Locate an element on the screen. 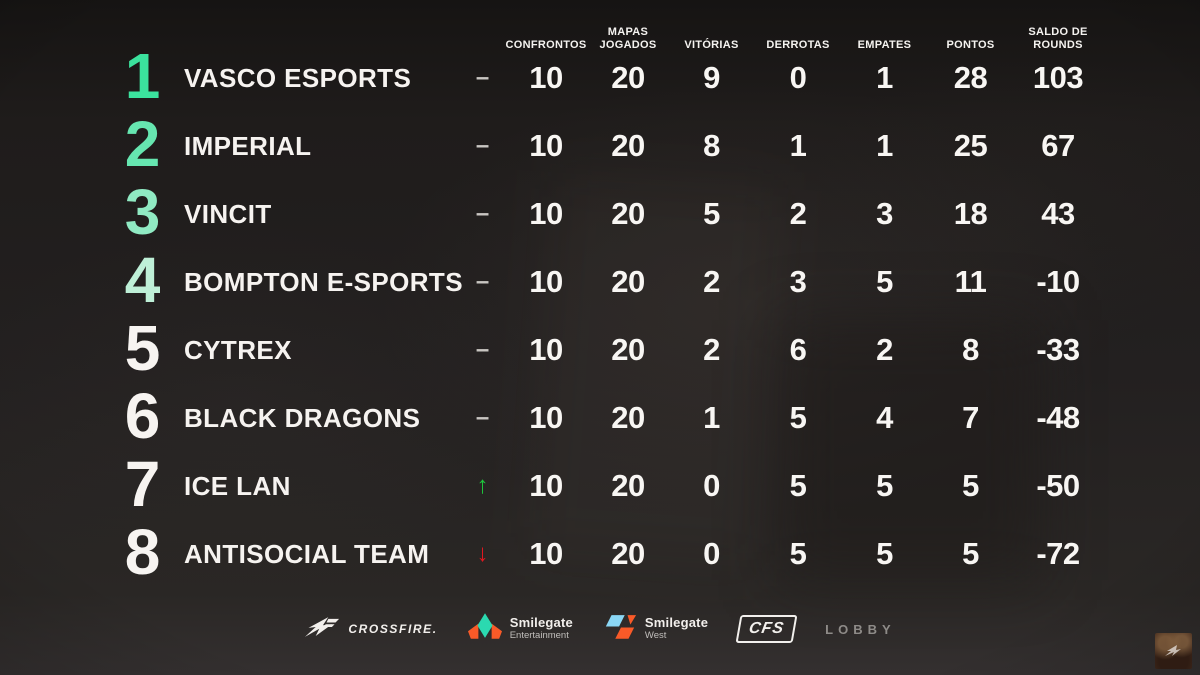 The height and width of the screenshot is (675, 1200). thumbnail-cf-mark is located at coordinates (1172, 650).